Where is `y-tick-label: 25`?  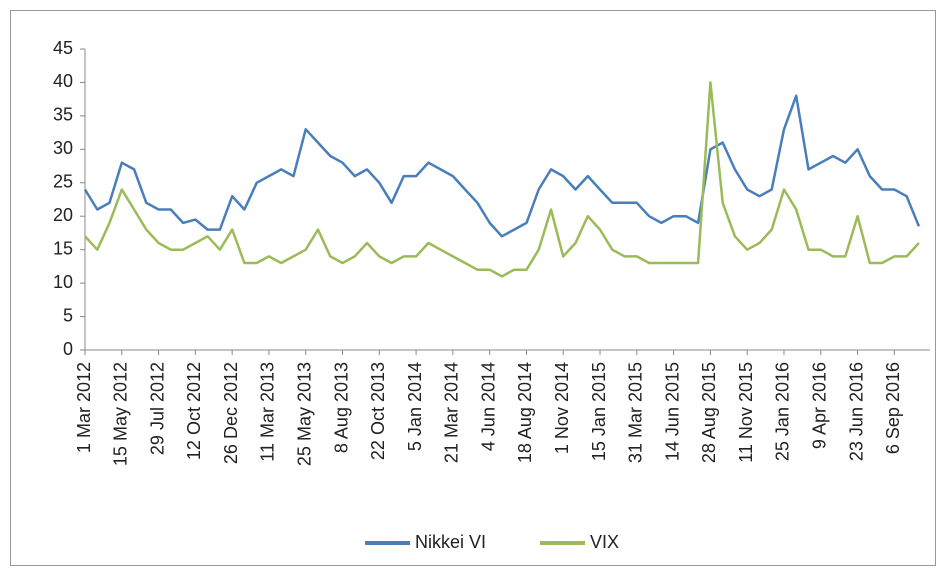
y-tick-label: 25 is located at coordinates (63, 182).